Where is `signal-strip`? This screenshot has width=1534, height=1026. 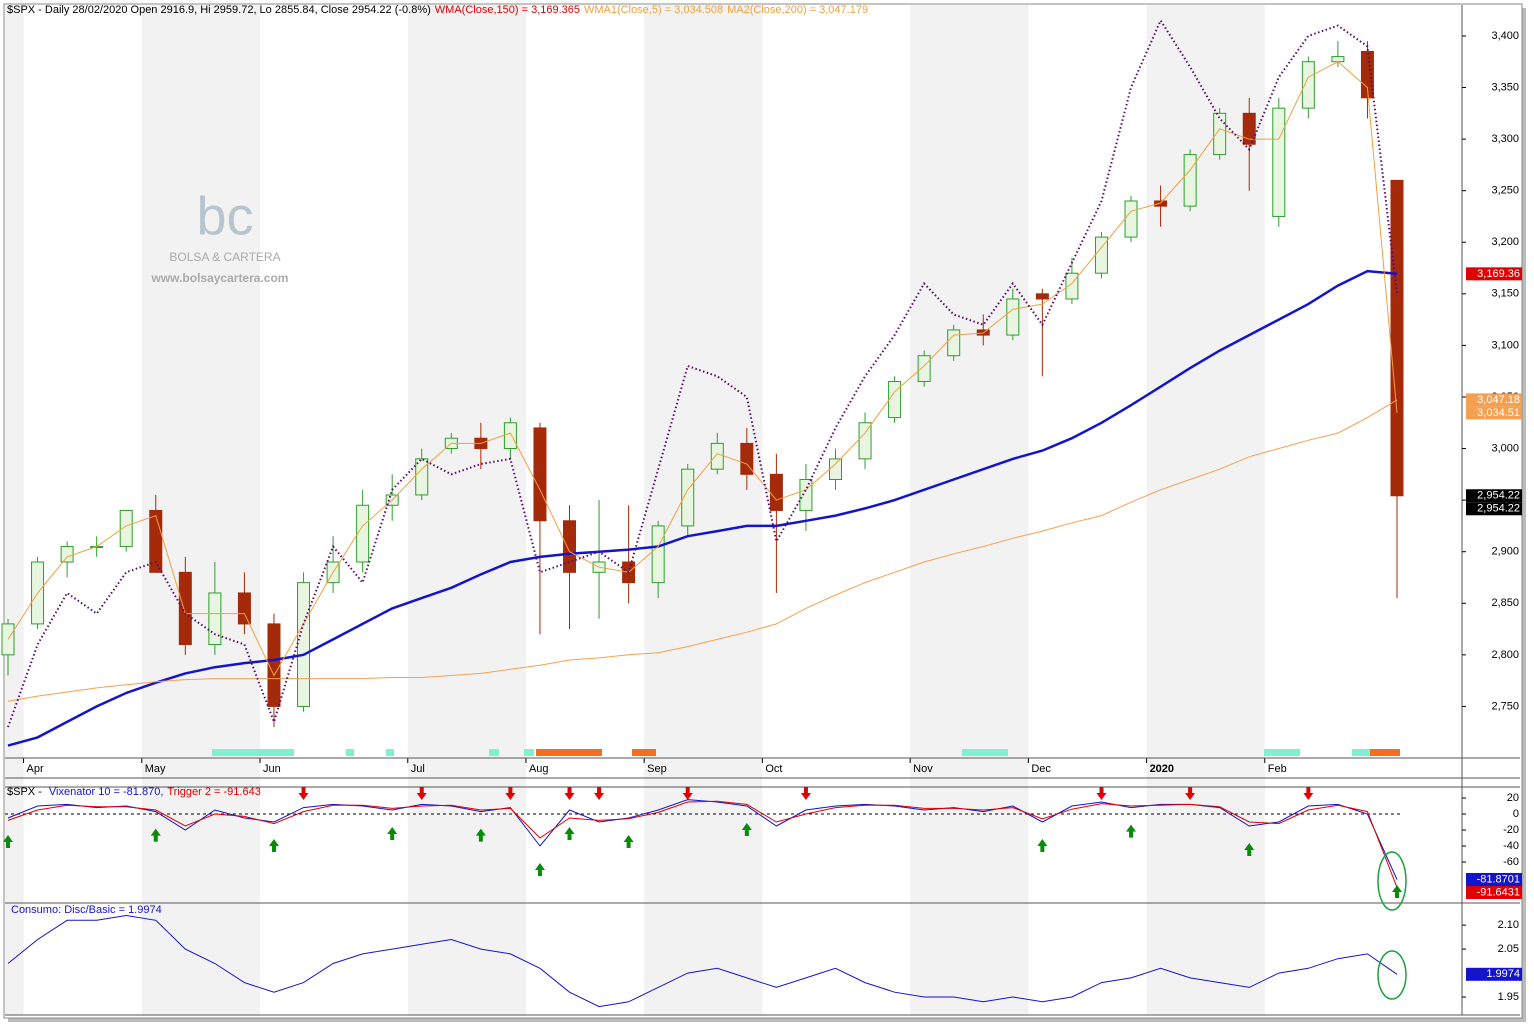
signal-strip is located at coordinates (806, 752).